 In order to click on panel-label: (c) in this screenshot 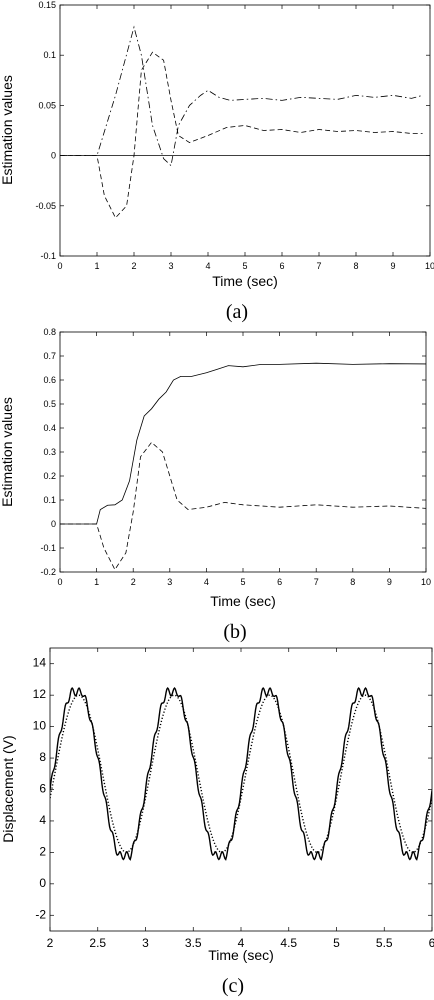, I will do `click(233, 986)`.